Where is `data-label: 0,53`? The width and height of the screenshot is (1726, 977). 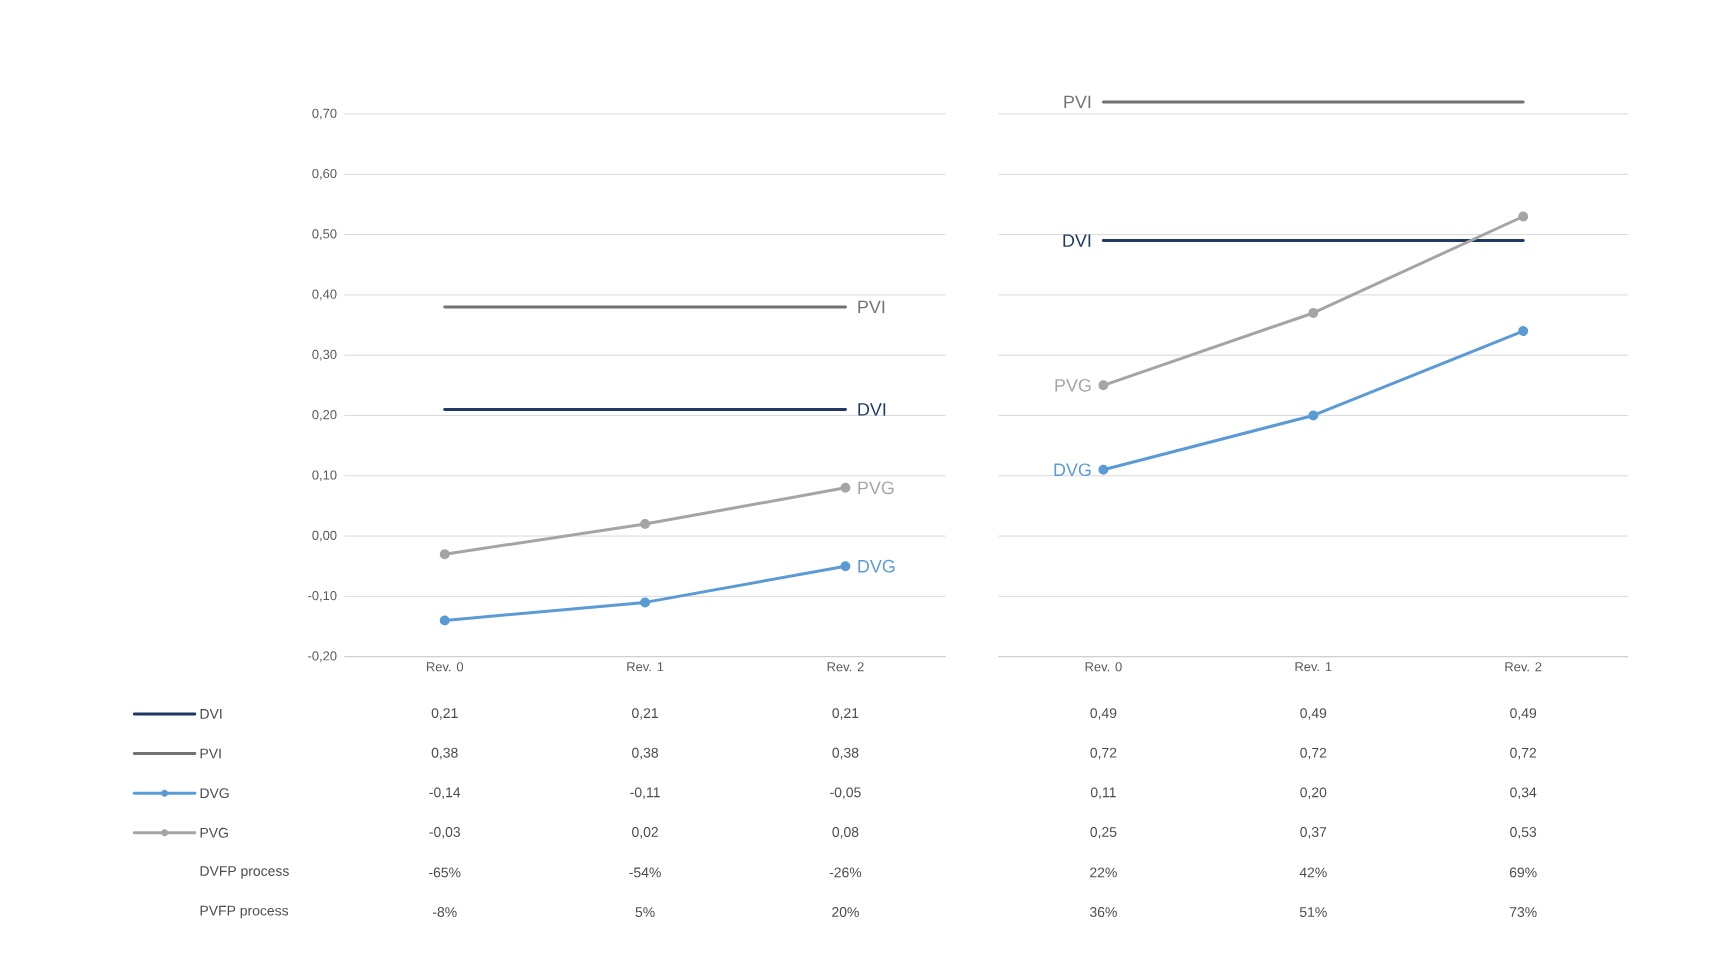 data-label: 0,53 is located at coordinates (1523, 833).